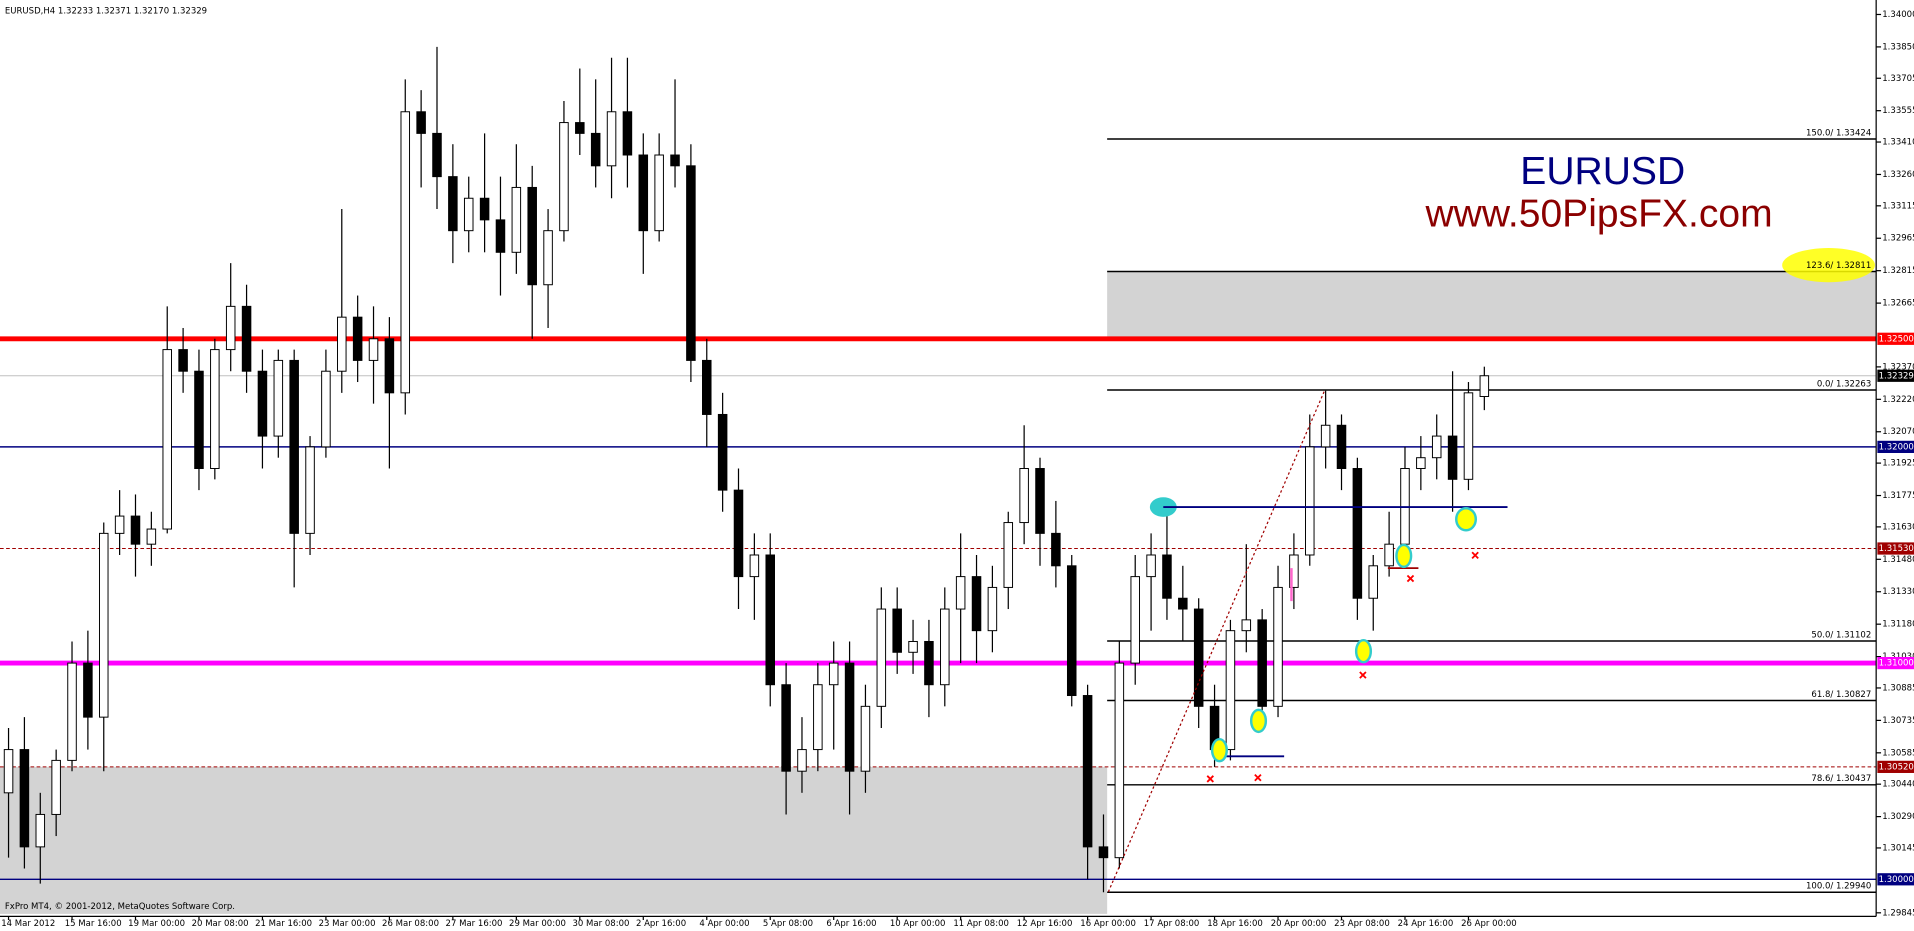  Describe the element at coordinates (981, 924) in the screenshot. I see `x-tick-label: 11 Apr 08:00` at that location.